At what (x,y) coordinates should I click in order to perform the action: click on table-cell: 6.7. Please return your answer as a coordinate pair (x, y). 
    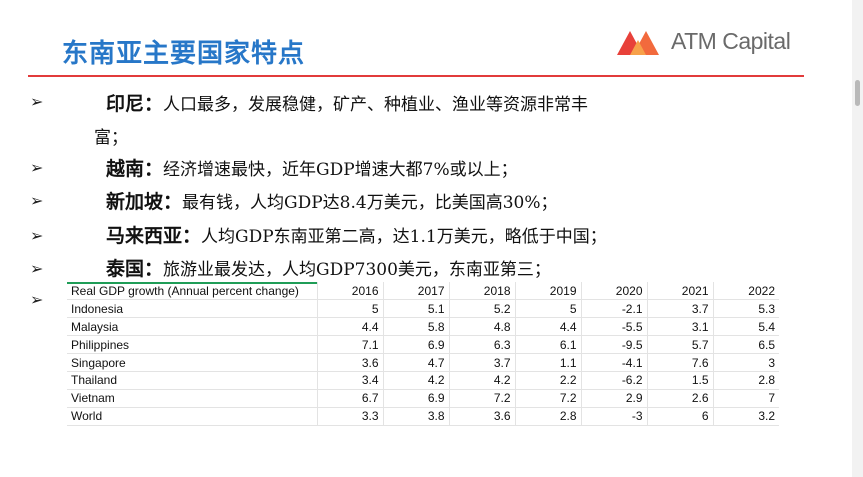
    Looking at the image, I should click on (350, 398).